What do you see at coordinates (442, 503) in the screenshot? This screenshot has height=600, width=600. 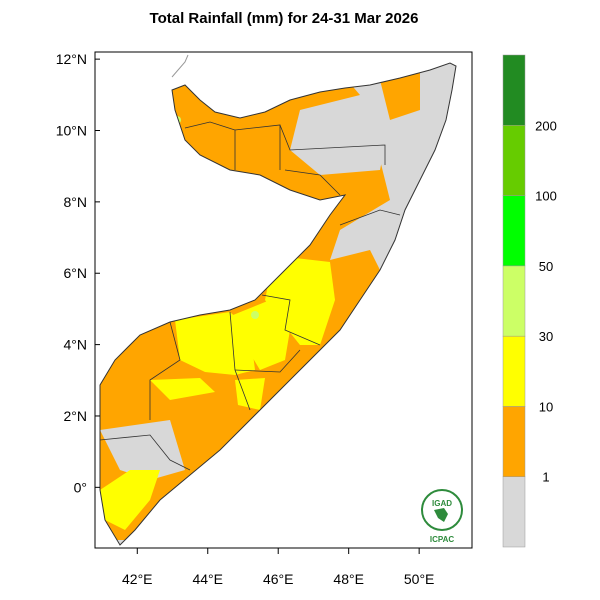 I see `logo-top-text: IGAD` at bounding box center [442, 503].